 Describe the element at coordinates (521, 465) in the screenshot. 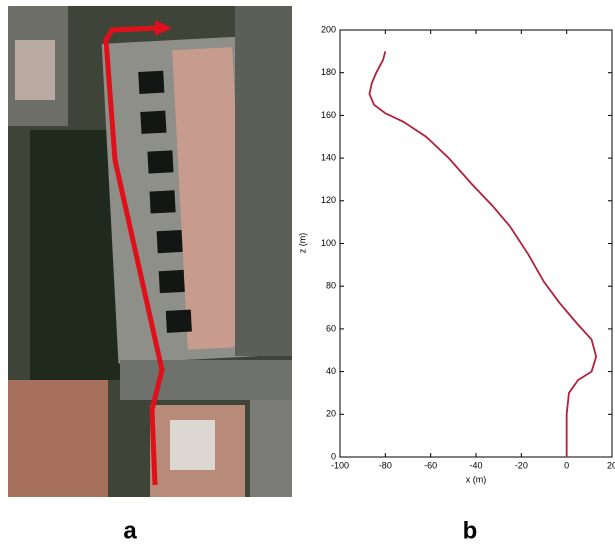

I see `x-tick-label: -20` at that location.